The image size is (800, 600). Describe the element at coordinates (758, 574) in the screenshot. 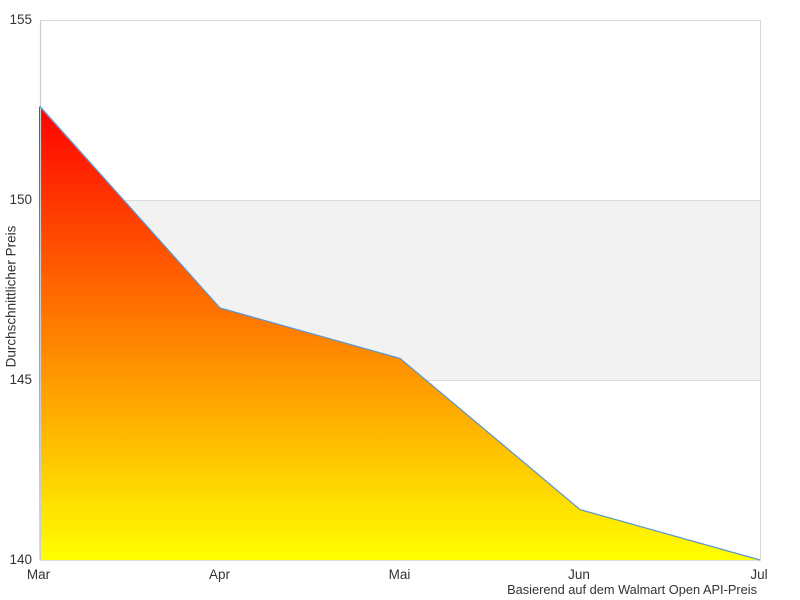

I see `svg-text: Jul` at that location.